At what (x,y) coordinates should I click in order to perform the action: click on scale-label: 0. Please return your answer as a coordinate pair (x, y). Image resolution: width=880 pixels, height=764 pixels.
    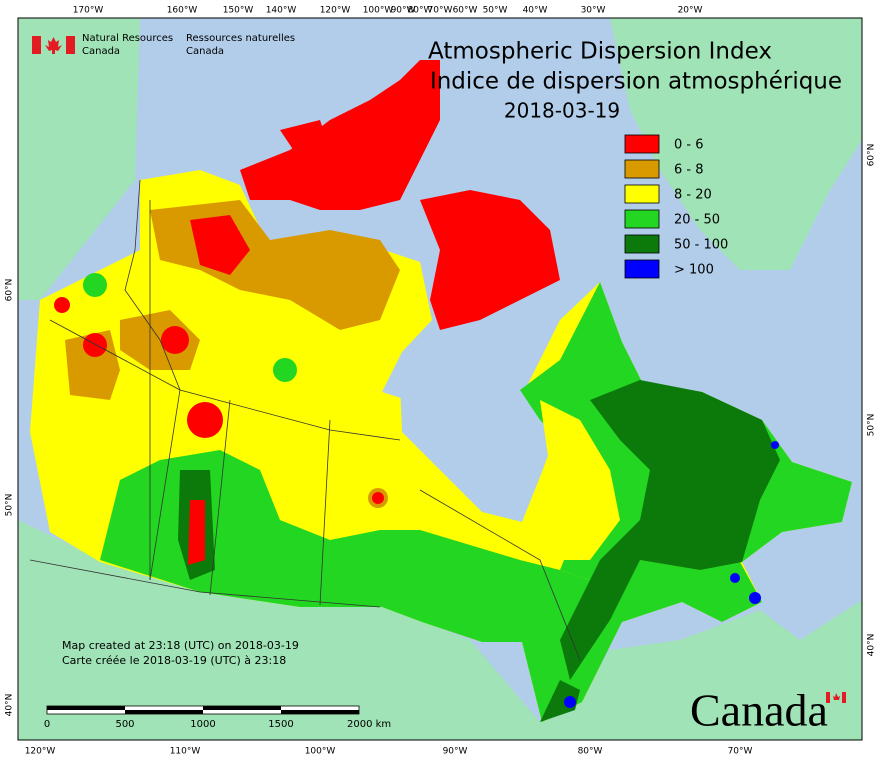
    Looking at the image, I should click on (47, 724).